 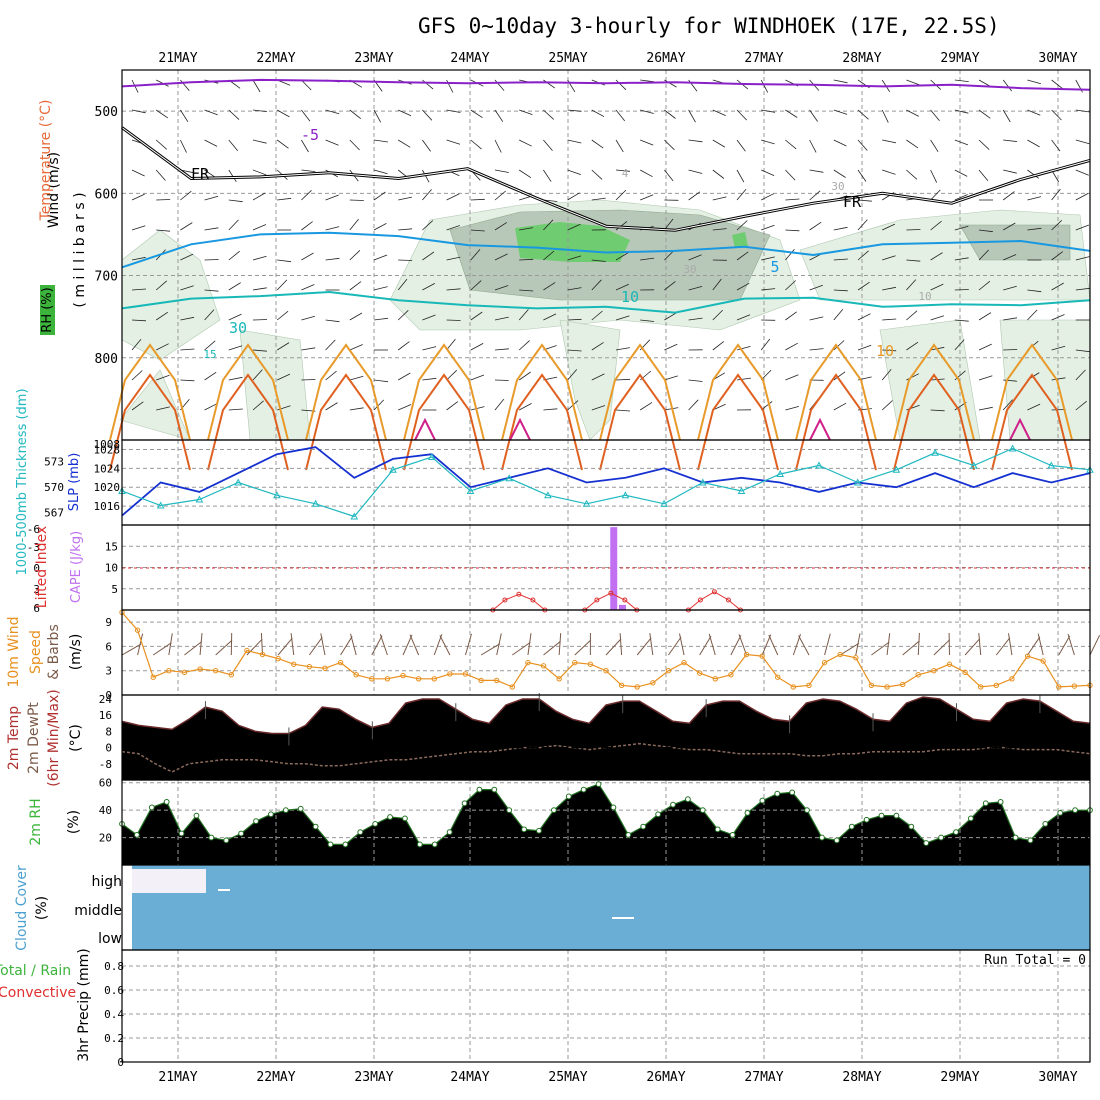 What do you see at coordinates (111, 568) in the screenshot?
I see `y-tick-label-cape: 10` at bounding box center [111, 568].